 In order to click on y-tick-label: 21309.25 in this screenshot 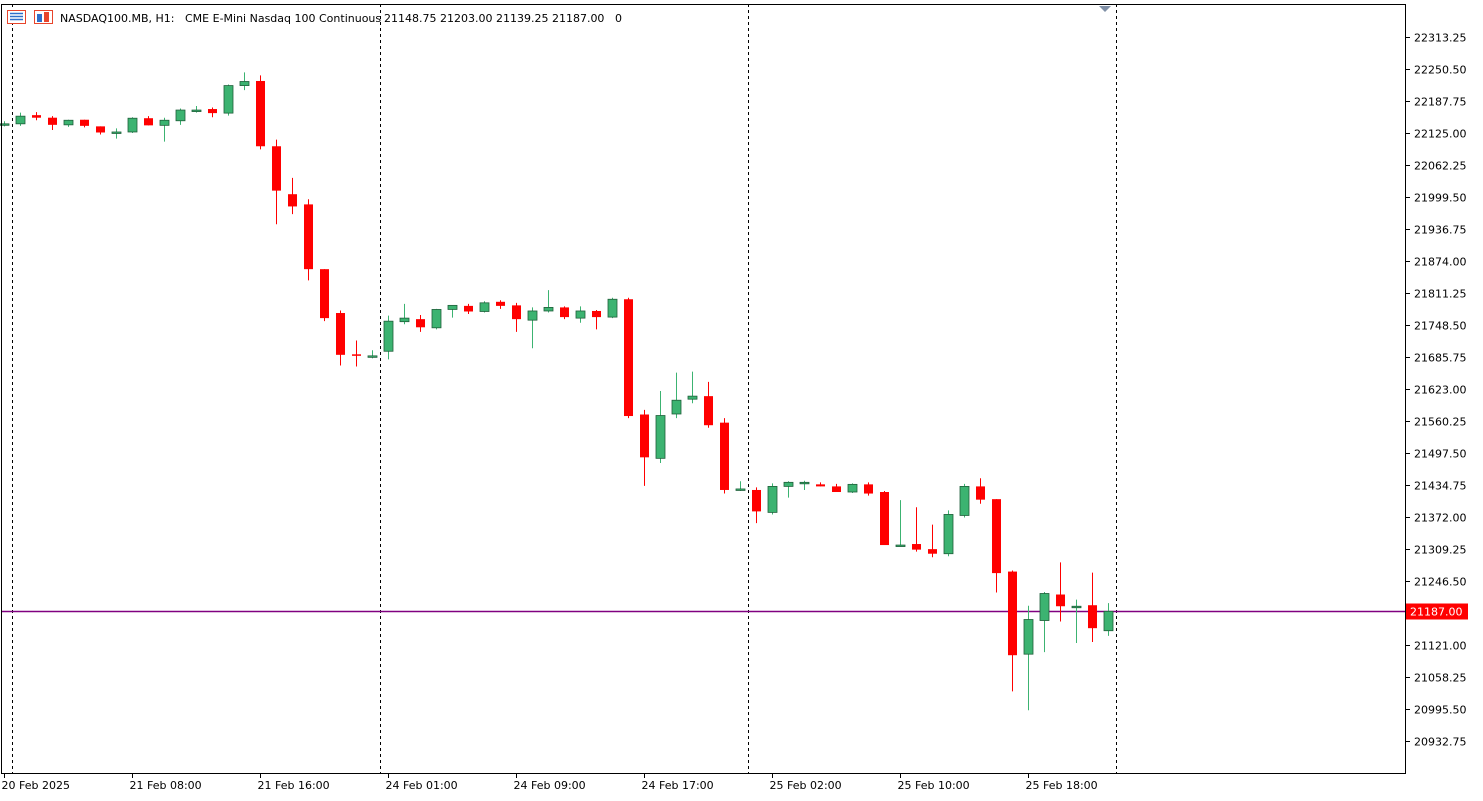, I will do `click(1440, 550)`.